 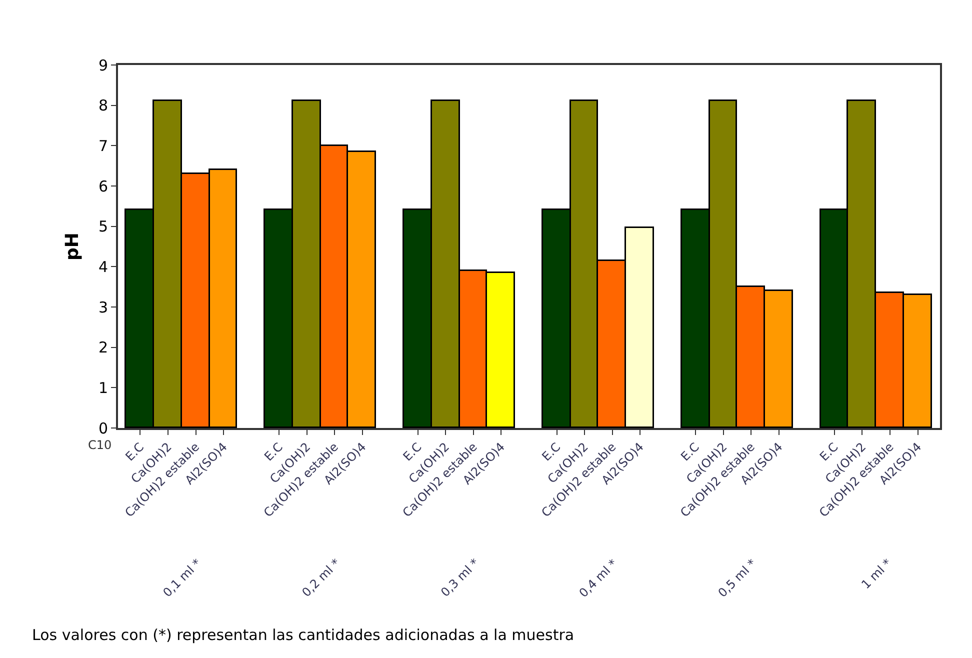 What do you see at coordinates (73, 246) in the screenshot?
I see `y-axis-title: pH` at bounding box center [73, 246].